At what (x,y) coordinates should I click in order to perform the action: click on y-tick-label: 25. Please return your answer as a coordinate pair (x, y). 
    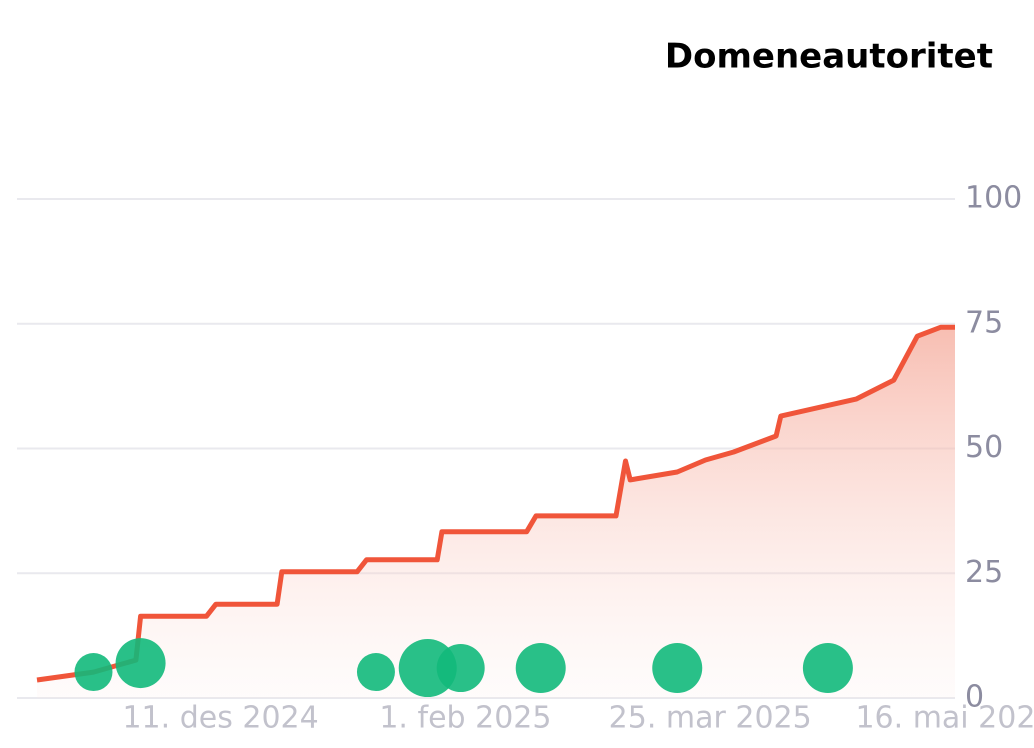
    Looking at the image, I should click on (984, 572).